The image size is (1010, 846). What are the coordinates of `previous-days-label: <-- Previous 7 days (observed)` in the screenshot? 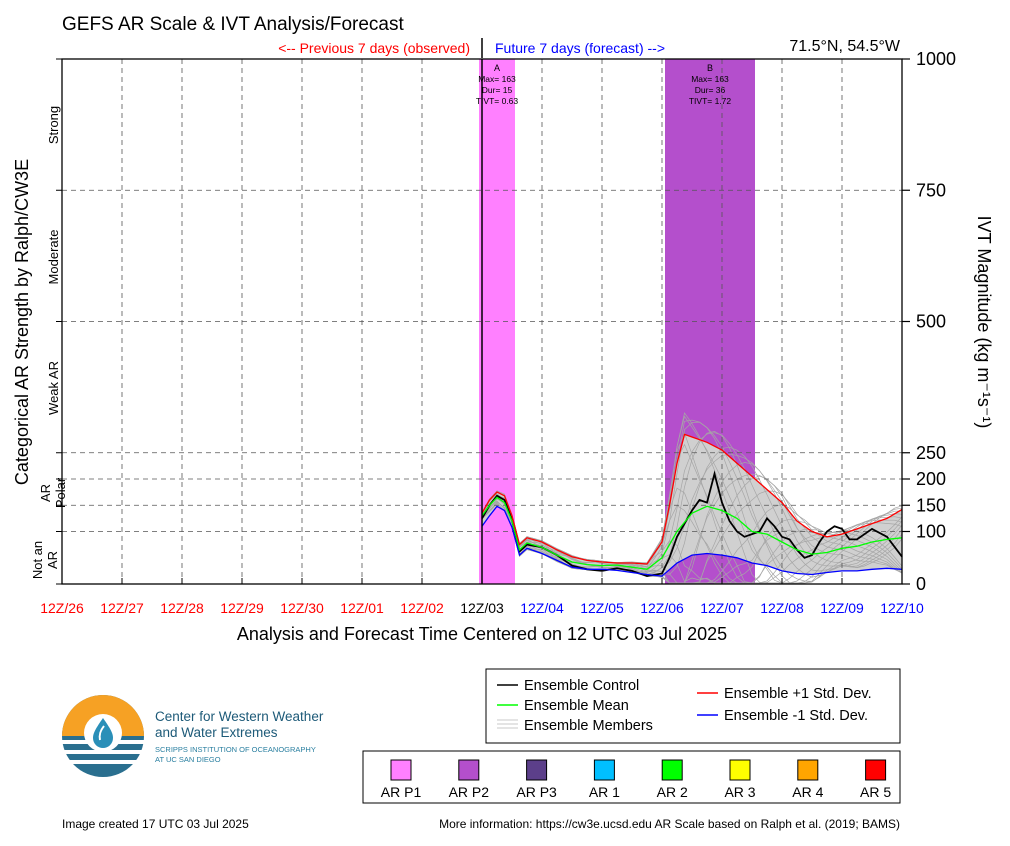 It's located at (374, 48).